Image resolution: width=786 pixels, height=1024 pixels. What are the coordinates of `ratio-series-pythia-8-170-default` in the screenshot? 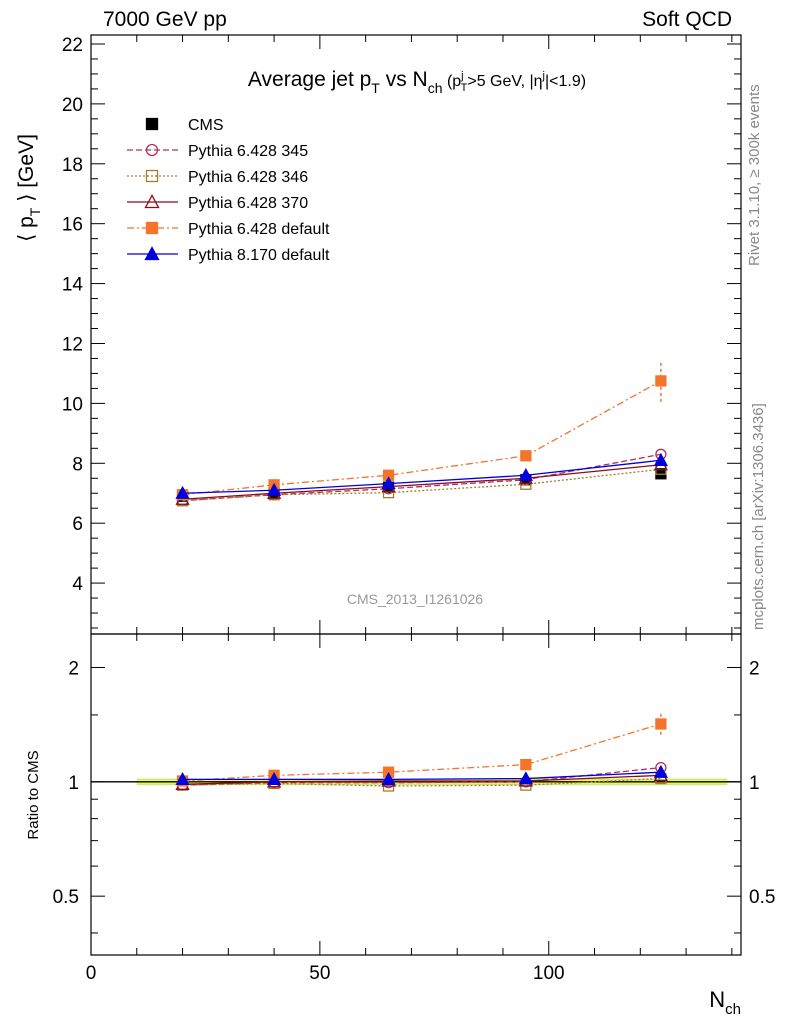 It's located at (421, 775).